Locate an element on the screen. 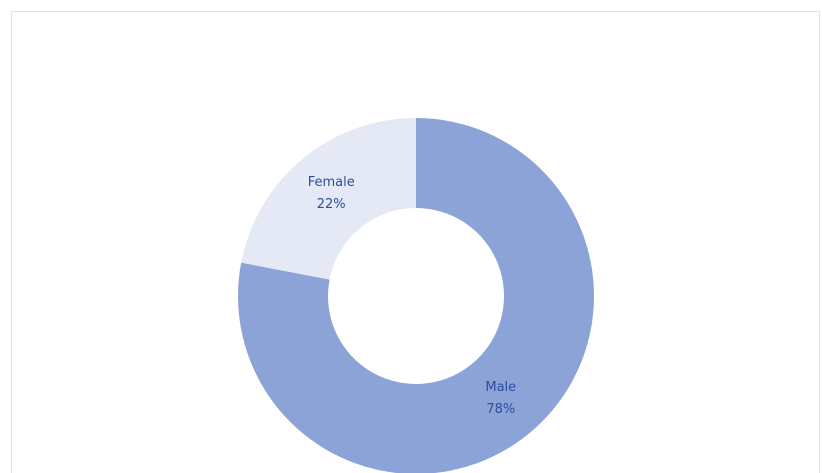 This screenshot has height=473, width=822. labels: Male 78% Female 22% is located at coordinates (412, 296).